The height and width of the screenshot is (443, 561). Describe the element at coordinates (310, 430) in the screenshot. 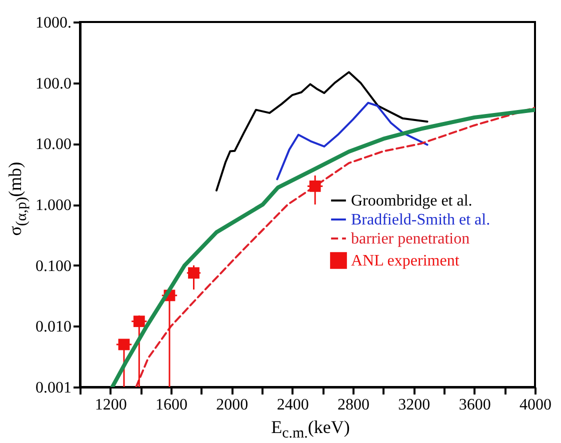

I see `x-axis-title: E$_{c.m.}$(keV)` at that location.